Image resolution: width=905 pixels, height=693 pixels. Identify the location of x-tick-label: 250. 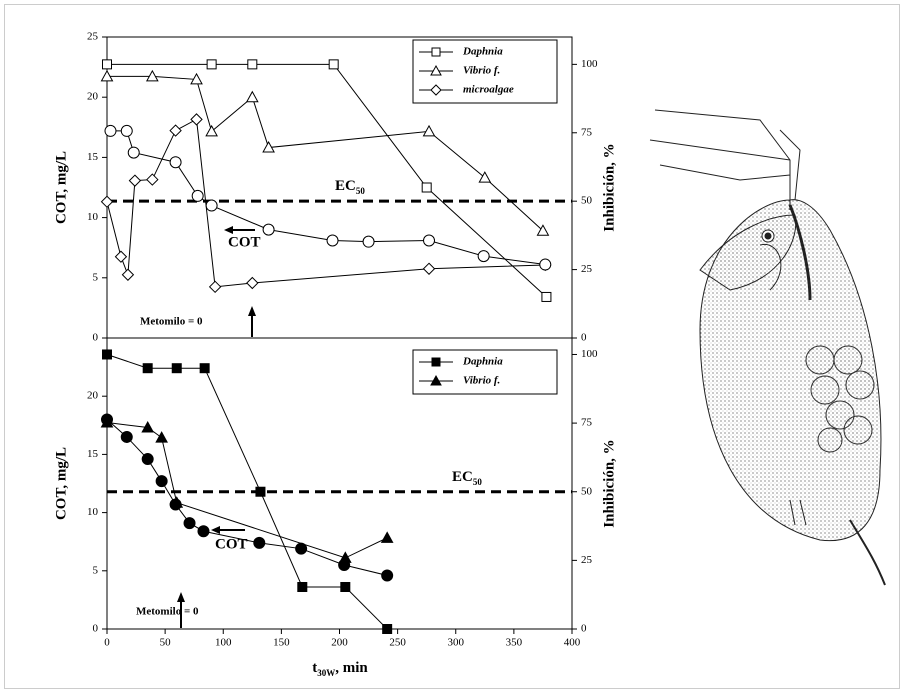
(397, 643).